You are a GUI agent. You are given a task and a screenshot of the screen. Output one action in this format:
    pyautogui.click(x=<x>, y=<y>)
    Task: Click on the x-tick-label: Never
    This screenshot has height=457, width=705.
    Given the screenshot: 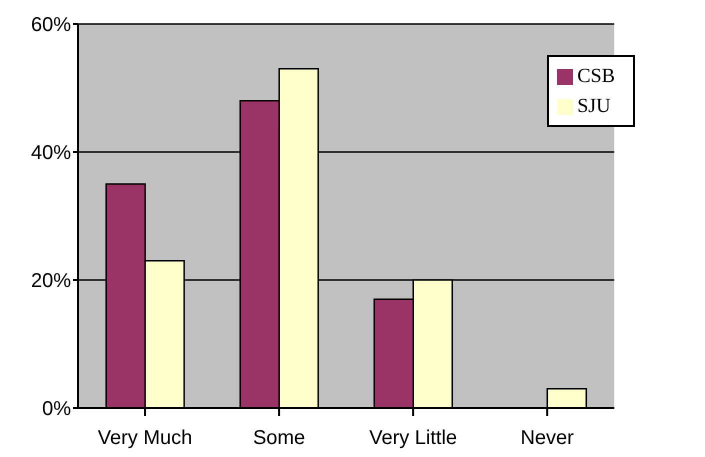 What is the action you would take?
    pyautogui.click(x=547, y=438)
    